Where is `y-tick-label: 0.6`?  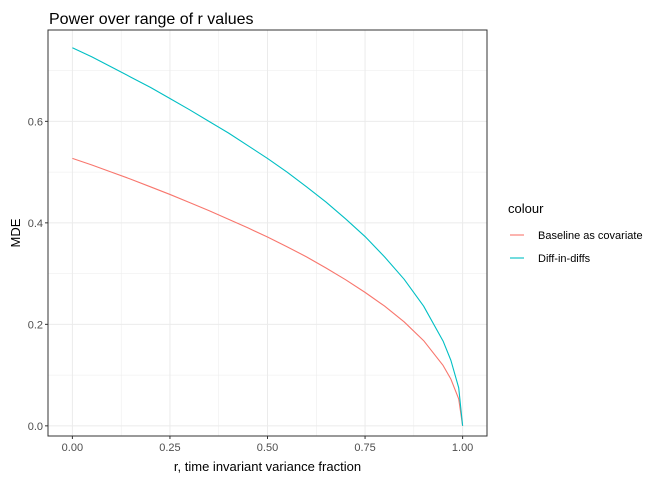 y-tick-label: 0.6 is located at coordinates (35, 122).